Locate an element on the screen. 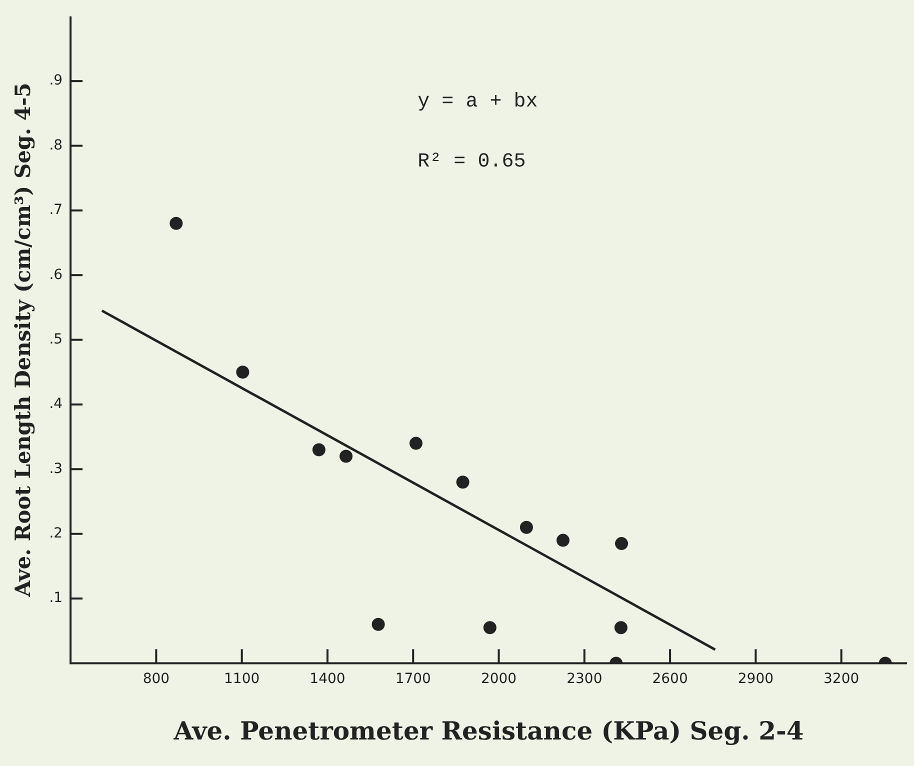  y-tick-label: .8 is located at coordinates (56, 145).